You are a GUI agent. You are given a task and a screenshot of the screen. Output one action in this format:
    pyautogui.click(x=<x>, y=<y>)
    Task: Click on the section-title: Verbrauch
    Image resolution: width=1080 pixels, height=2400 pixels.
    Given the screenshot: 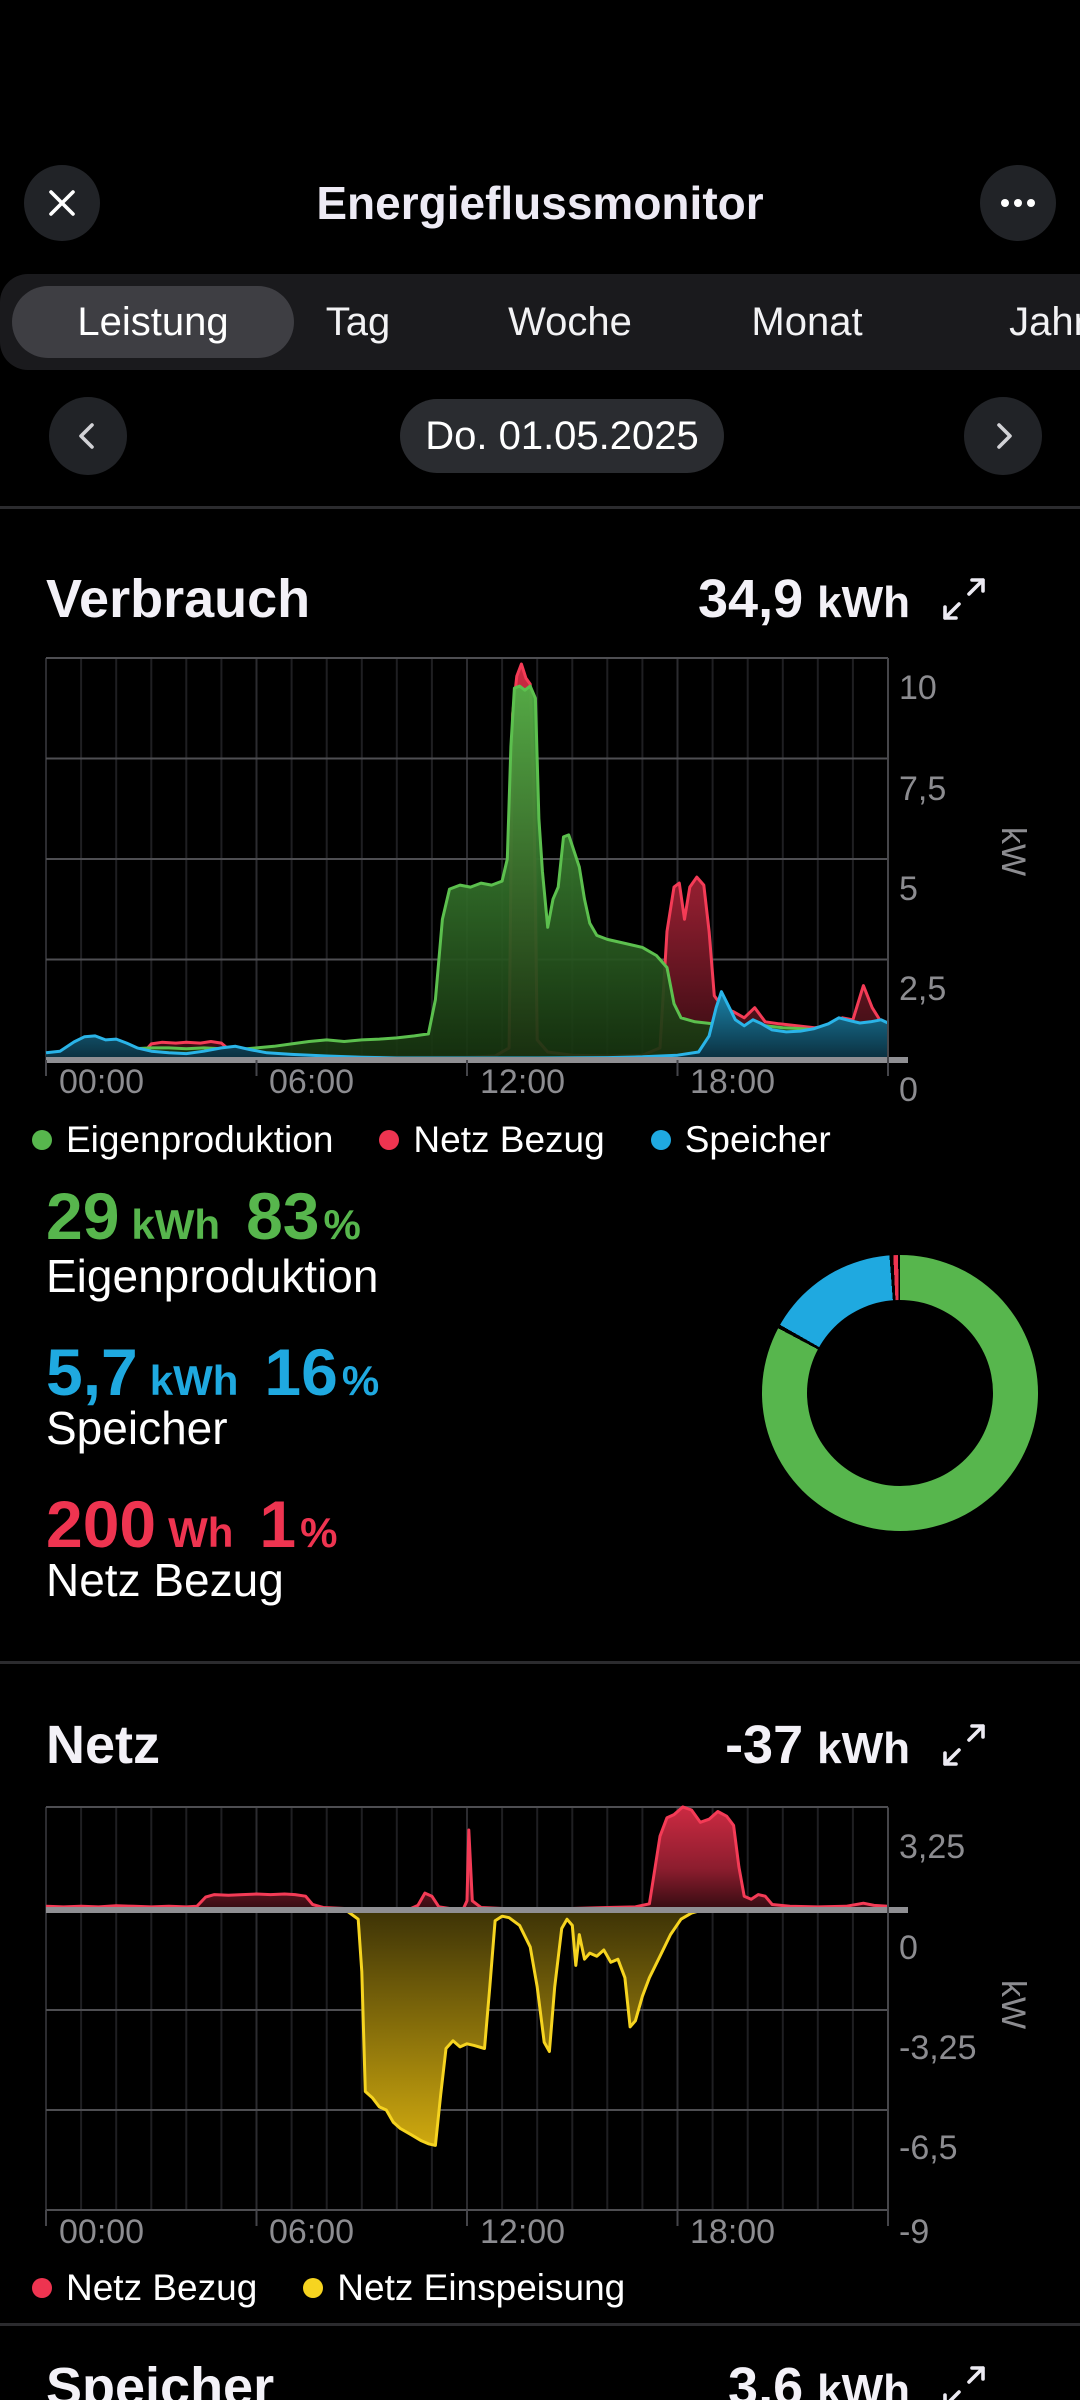 What is the action you would take?
    pyautogui.click(x=178, y=599)
    